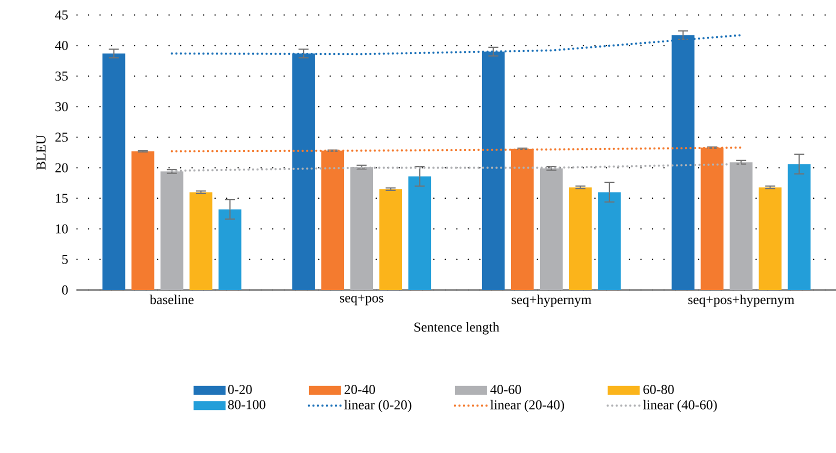 This screenshot has height=453, width=836. I want to click on y-tick-label: 25, so click(61, 137).